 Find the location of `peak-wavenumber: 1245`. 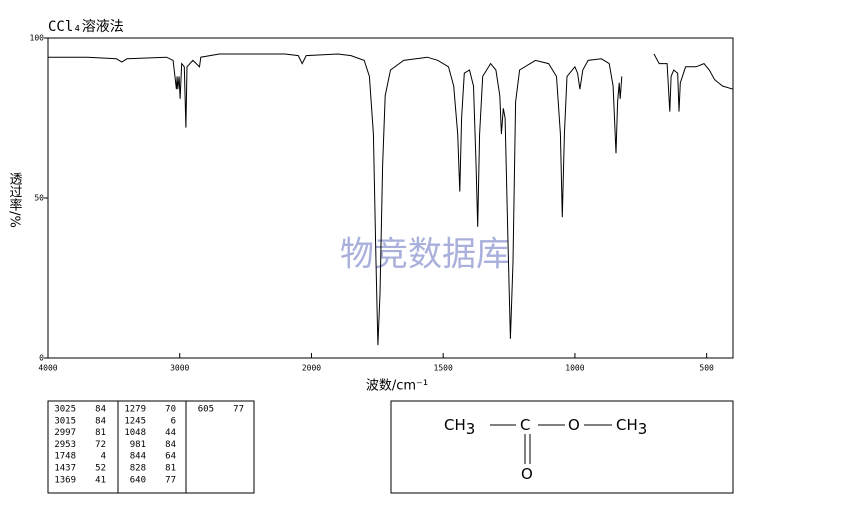

peak-wavenumber: 1245 is located at coordinates (135, 421).